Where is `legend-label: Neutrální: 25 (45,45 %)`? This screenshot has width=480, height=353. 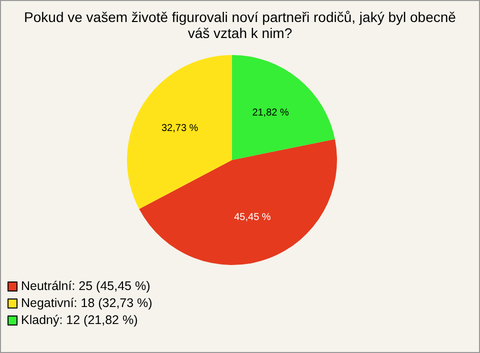 legend-label: Neutrální: 25 (45,45 %) is located at coordinates (85, 286).